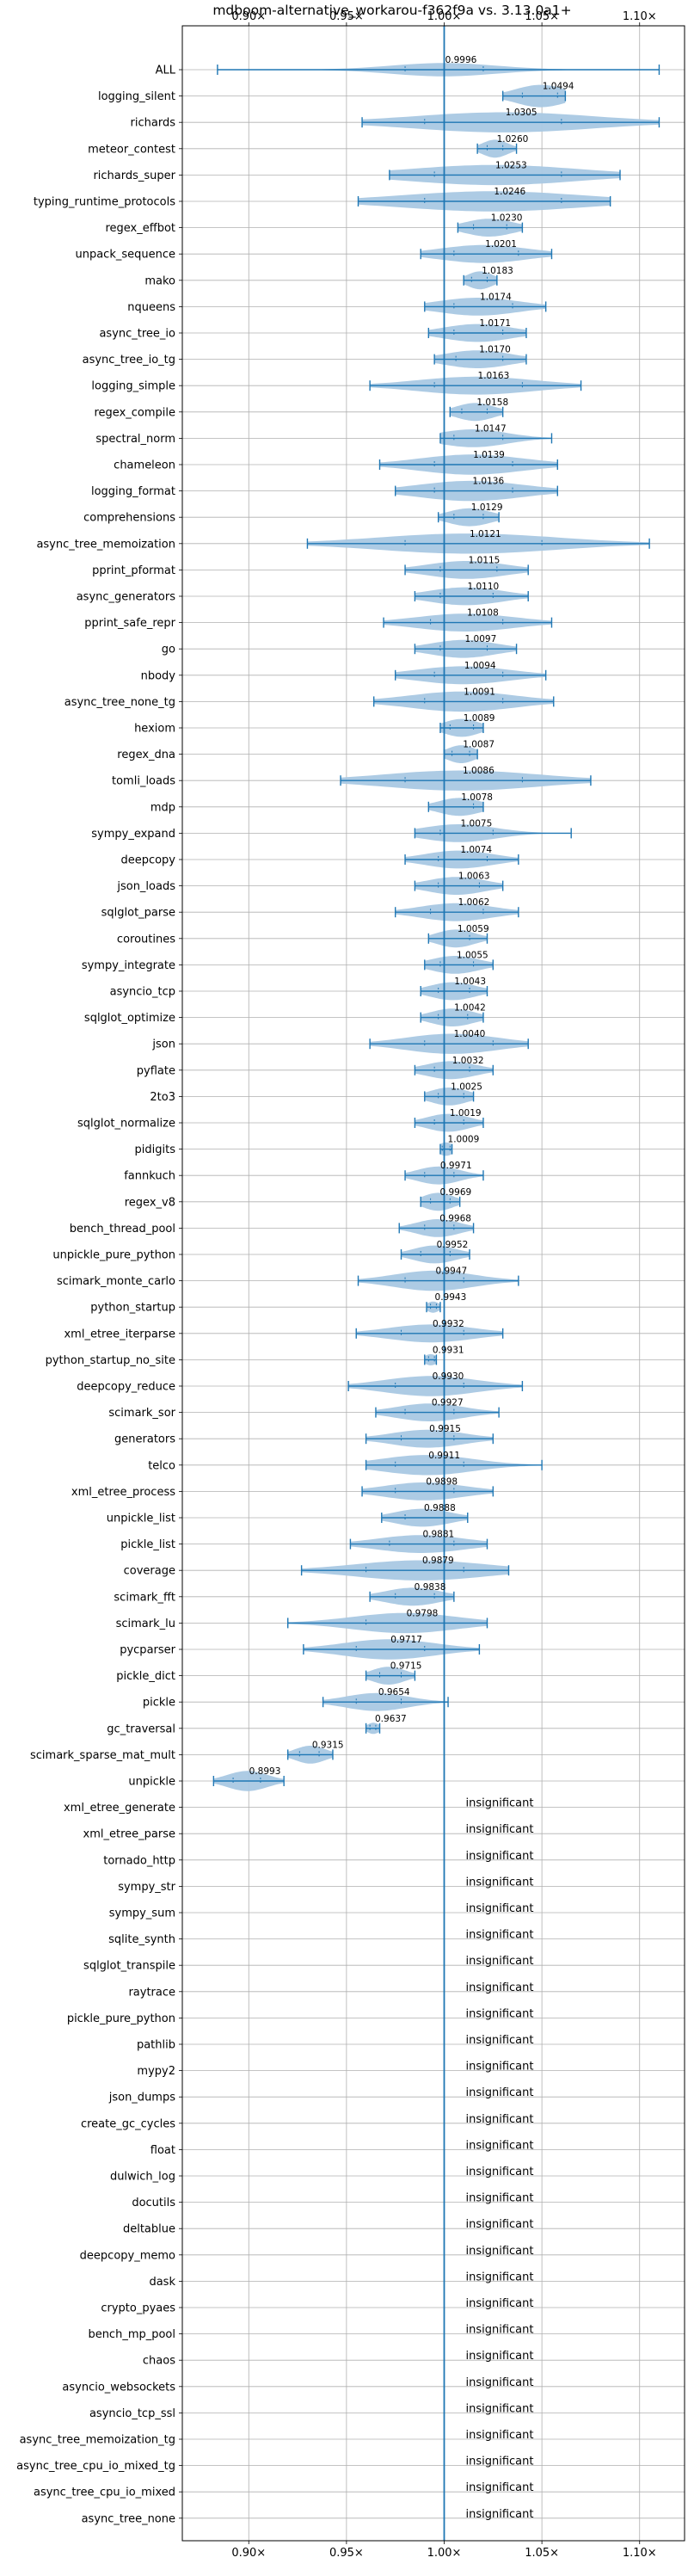 The width and height of the screenshot is (688, 2576). What do you see at coordinates (105, 544) in the screenshot?
I see `y-tick-label: async_tree_memoization` at bounding box center [105, 544].